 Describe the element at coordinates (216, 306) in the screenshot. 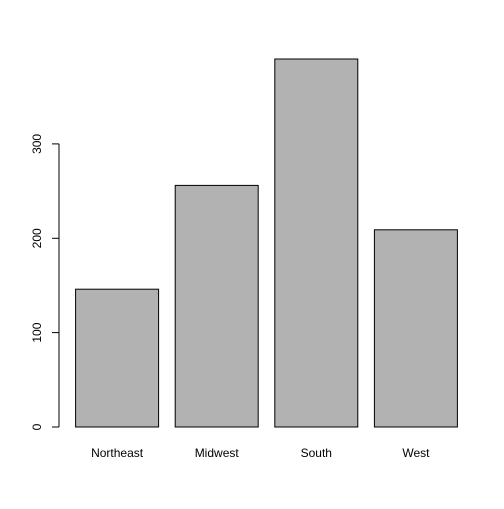

I see `bar-midwest` at that location.